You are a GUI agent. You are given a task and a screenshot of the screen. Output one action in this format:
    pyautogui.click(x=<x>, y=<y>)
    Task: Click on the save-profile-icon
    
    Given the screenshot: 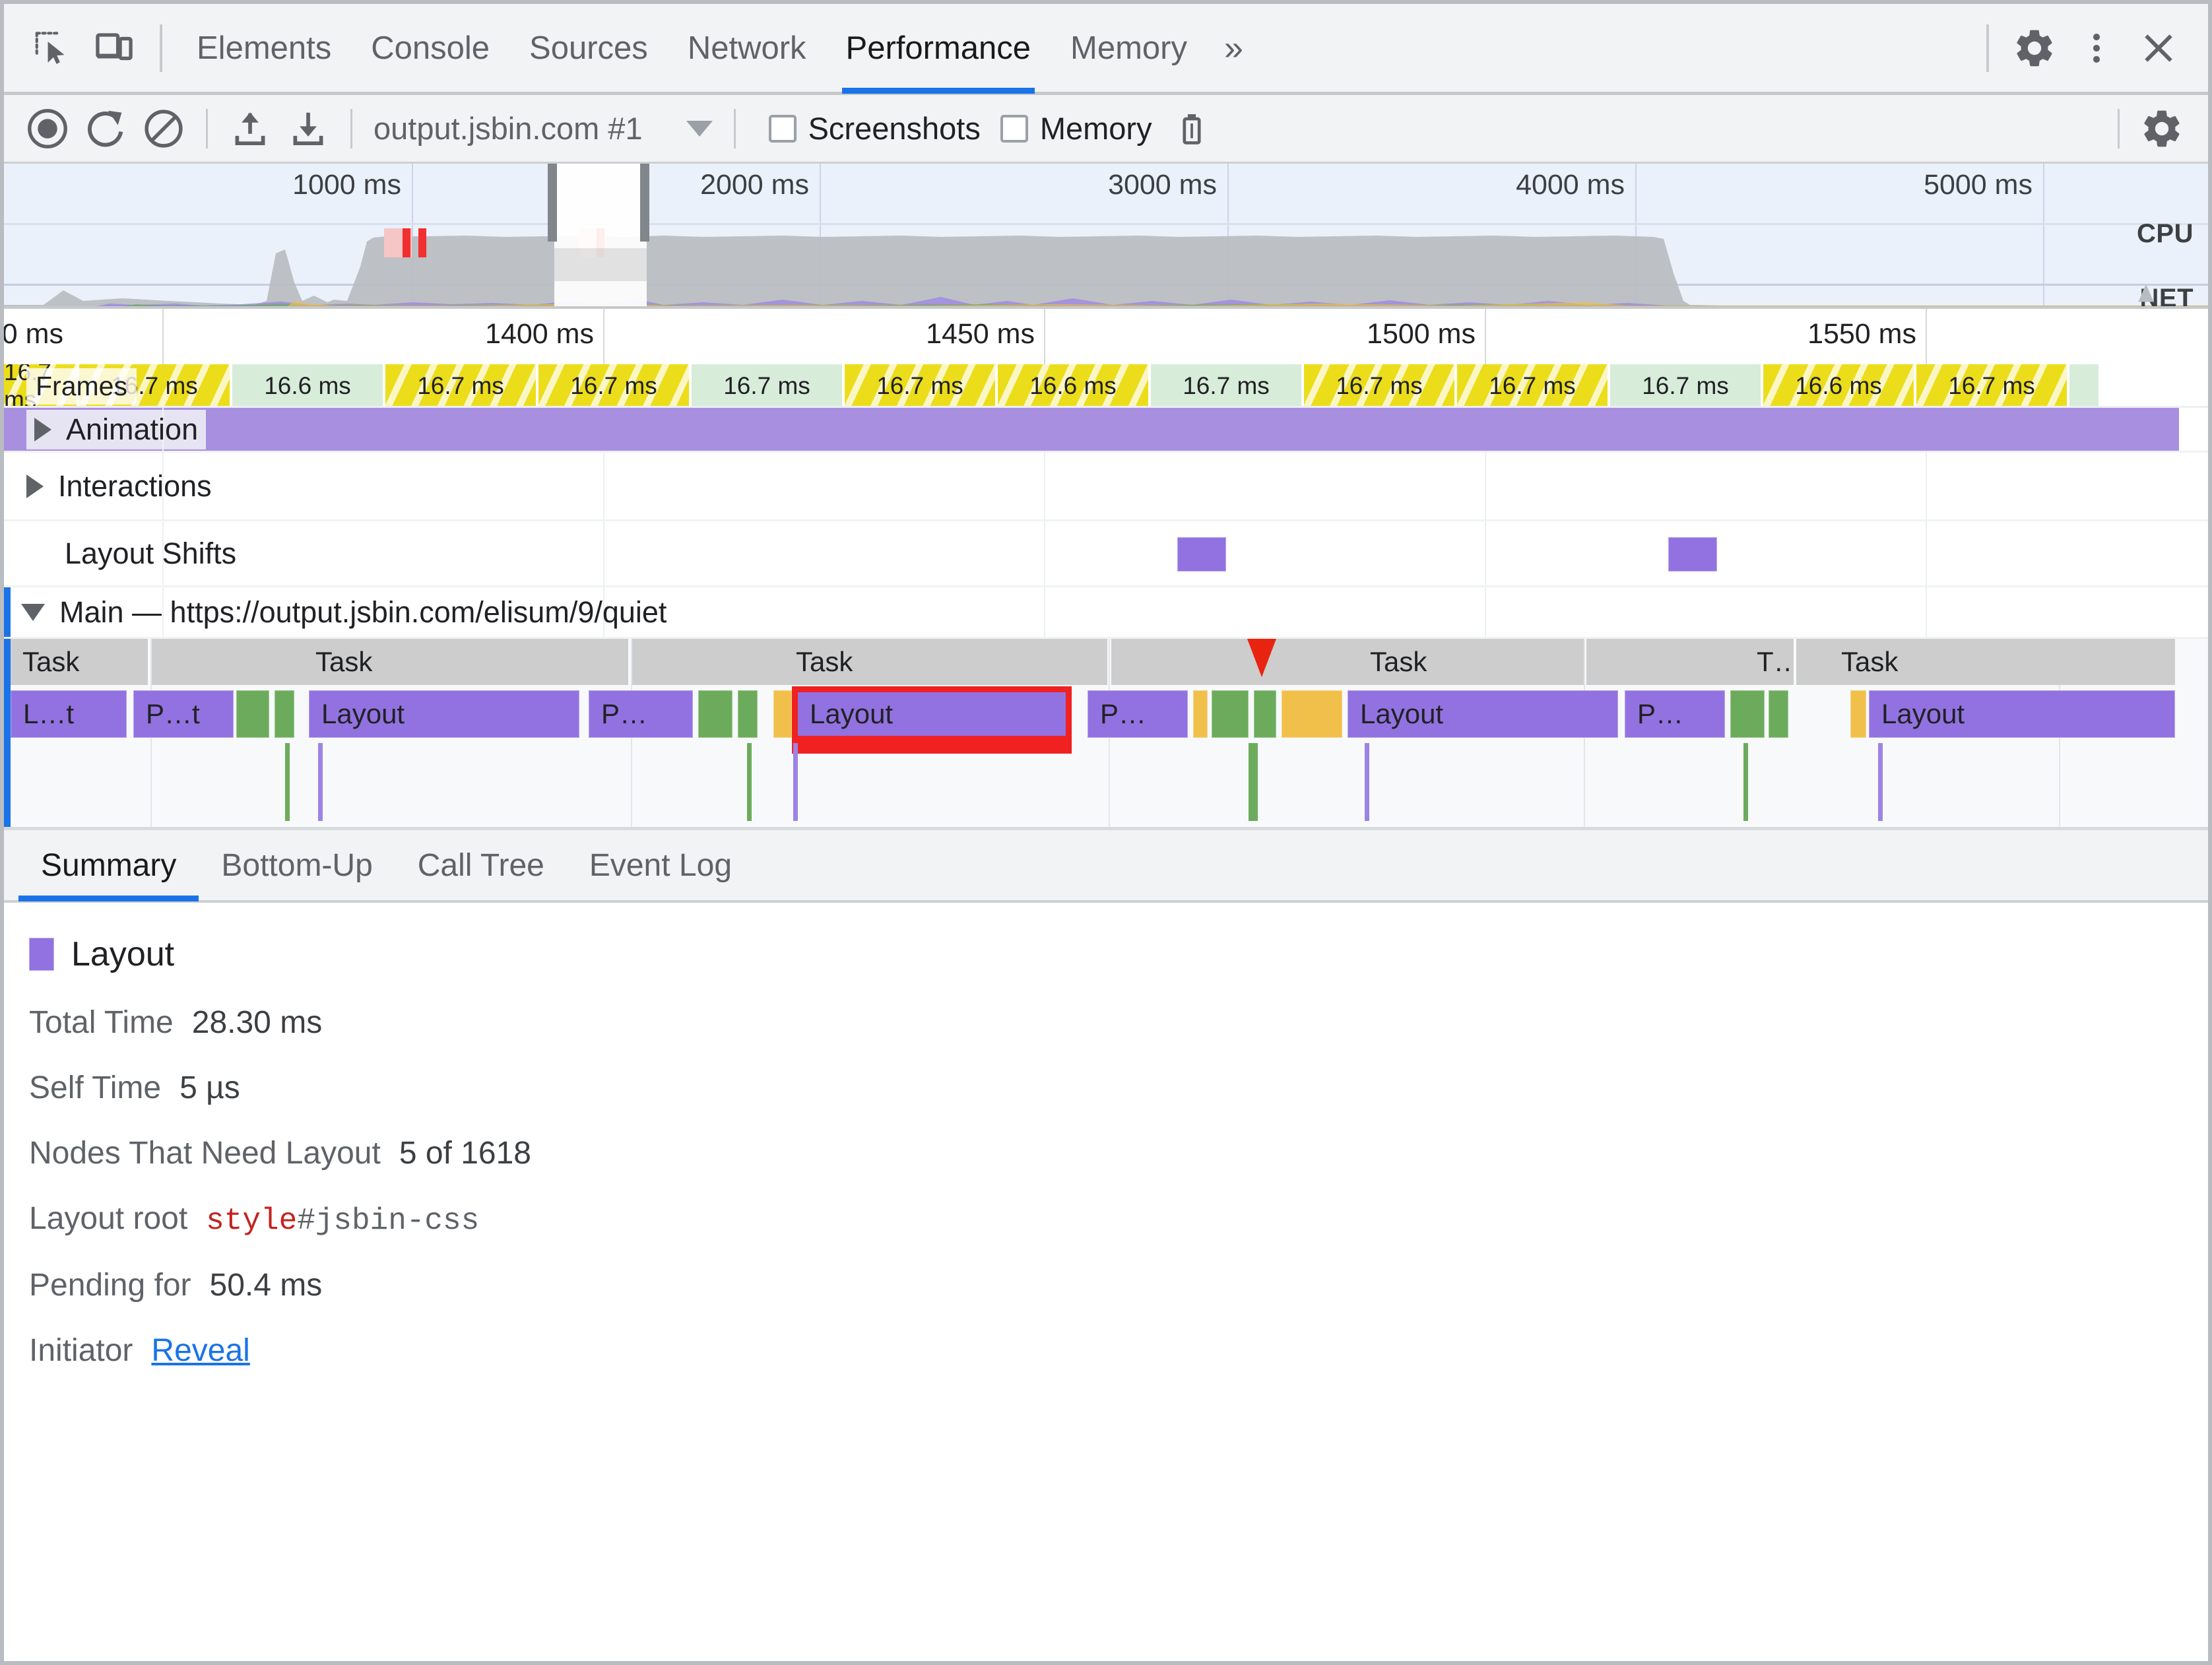 What is the action you would take?
    pyautogui.click(x=308, y=129)
    